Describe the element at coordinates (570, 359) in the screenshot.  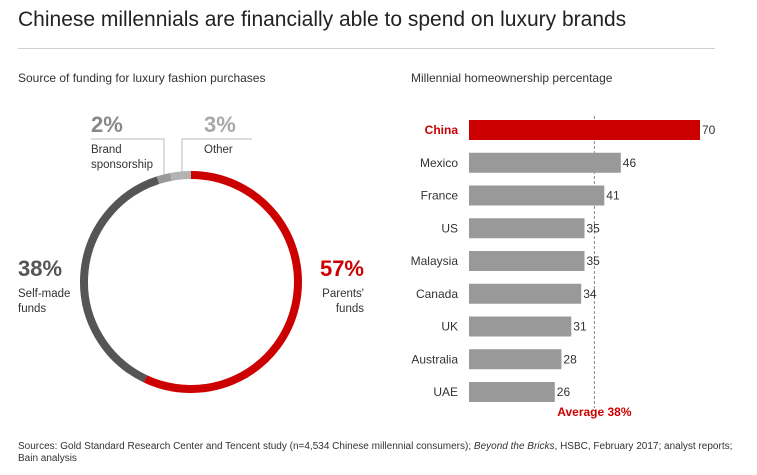
I see `bar-value-label: 28` at that location.